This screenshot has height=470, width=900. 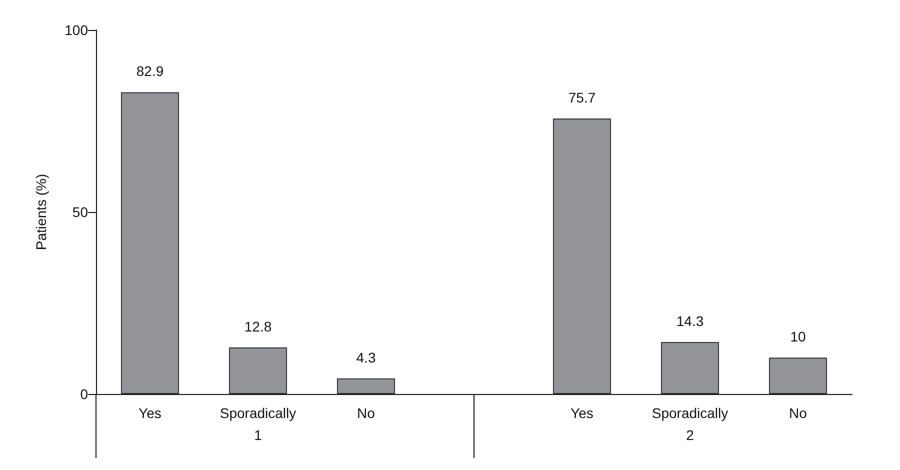 What do you see at coordinates (690, 320) in the screenshot?
I see `data-label: 14.3` at bounding box center [690, 320].